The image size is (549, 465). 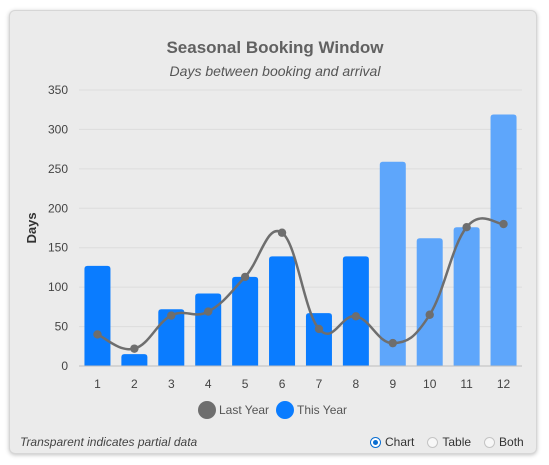 I want to click on y-axis-ticks: 0 50 100 150 200 250 300 350, so click(x=58, y=228).